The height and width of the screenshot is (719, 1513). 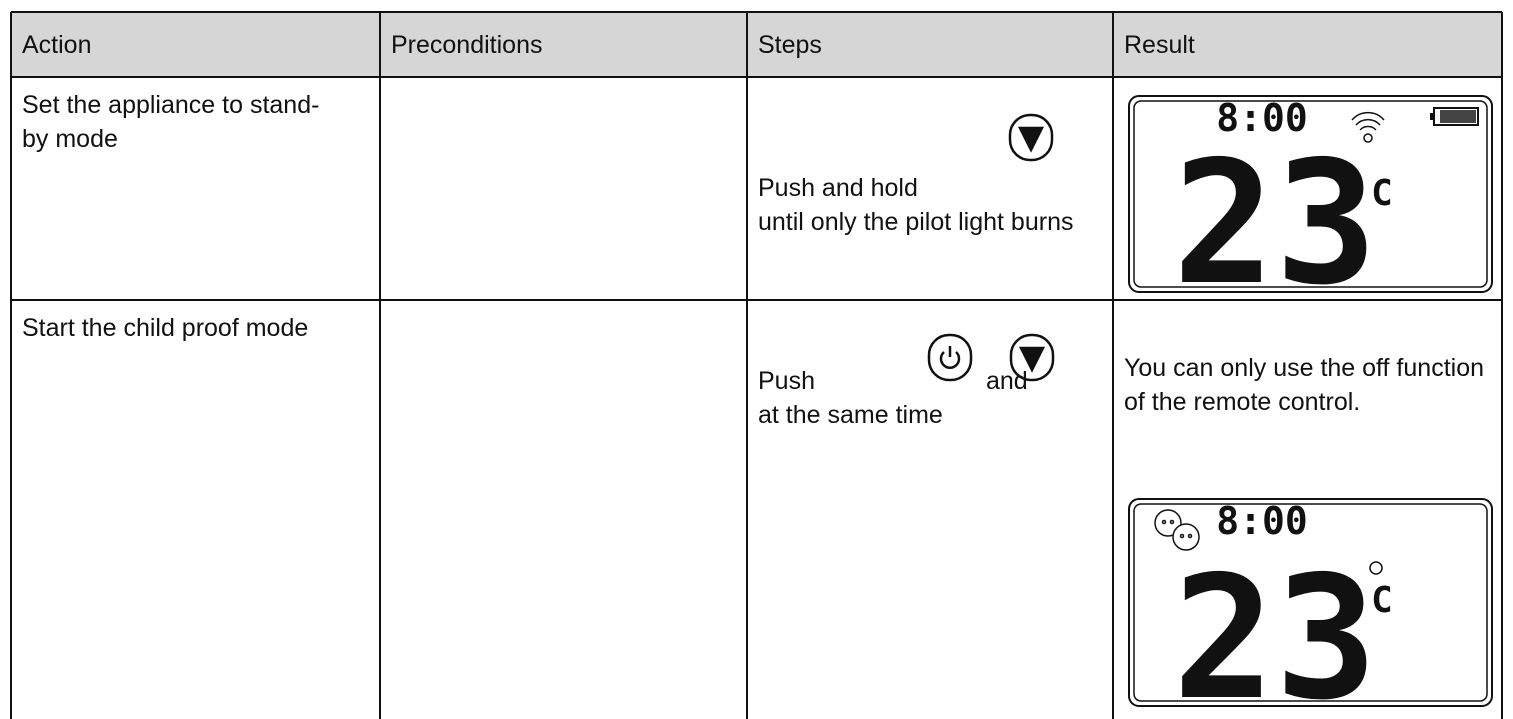 I want to click on action-text: Set the appliance to stand-by mode, so click(x=171, y=122).